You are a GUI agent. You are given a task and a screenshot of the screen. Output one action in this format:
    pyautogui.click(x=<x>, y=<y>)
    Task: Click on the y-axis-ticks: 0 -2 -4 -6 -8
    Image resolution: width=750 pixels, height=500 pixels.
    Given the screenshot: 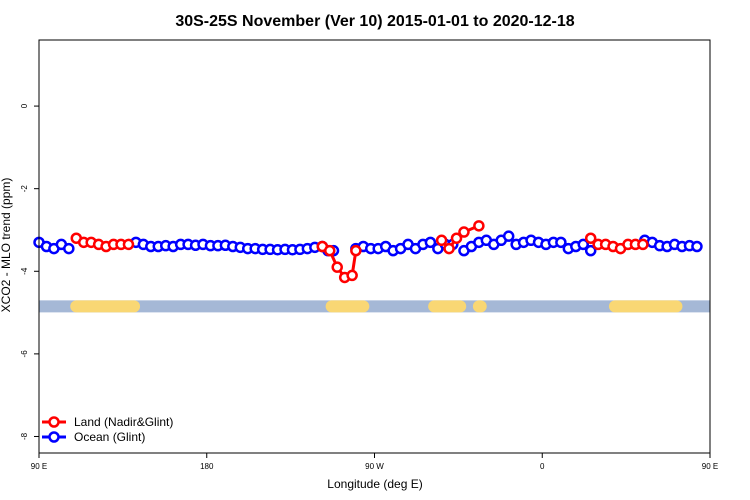 What is the action you would take?
    pyautogui.click(x=29, y=271)
    